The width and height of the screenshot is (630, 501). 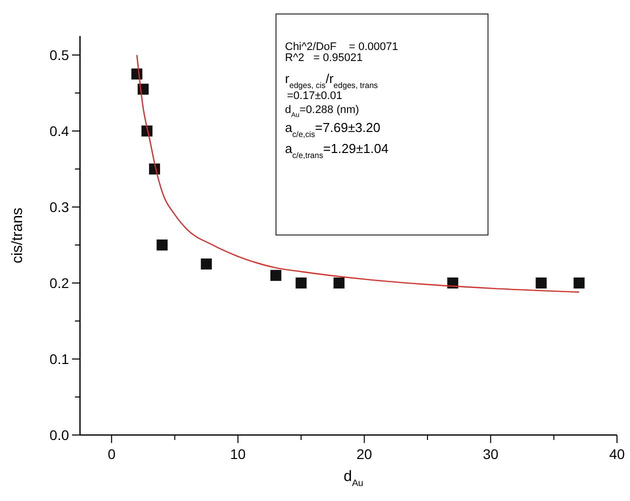 I want to click on x-tick-label: 40, so click(x=617, y=454).